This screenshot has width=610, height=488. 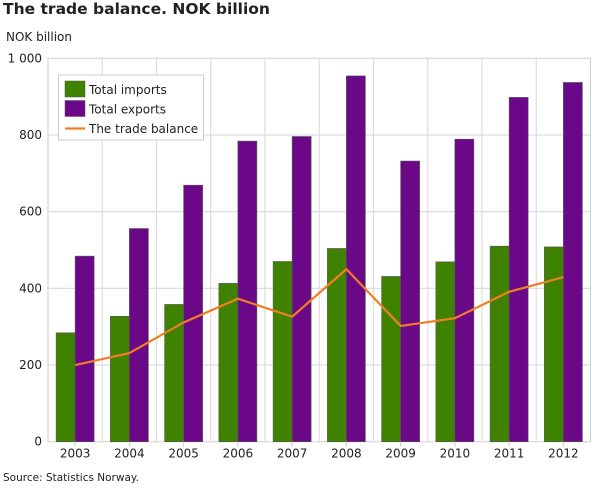 I want to click on bar-total-imports-2006, so click(x=228, y=362).